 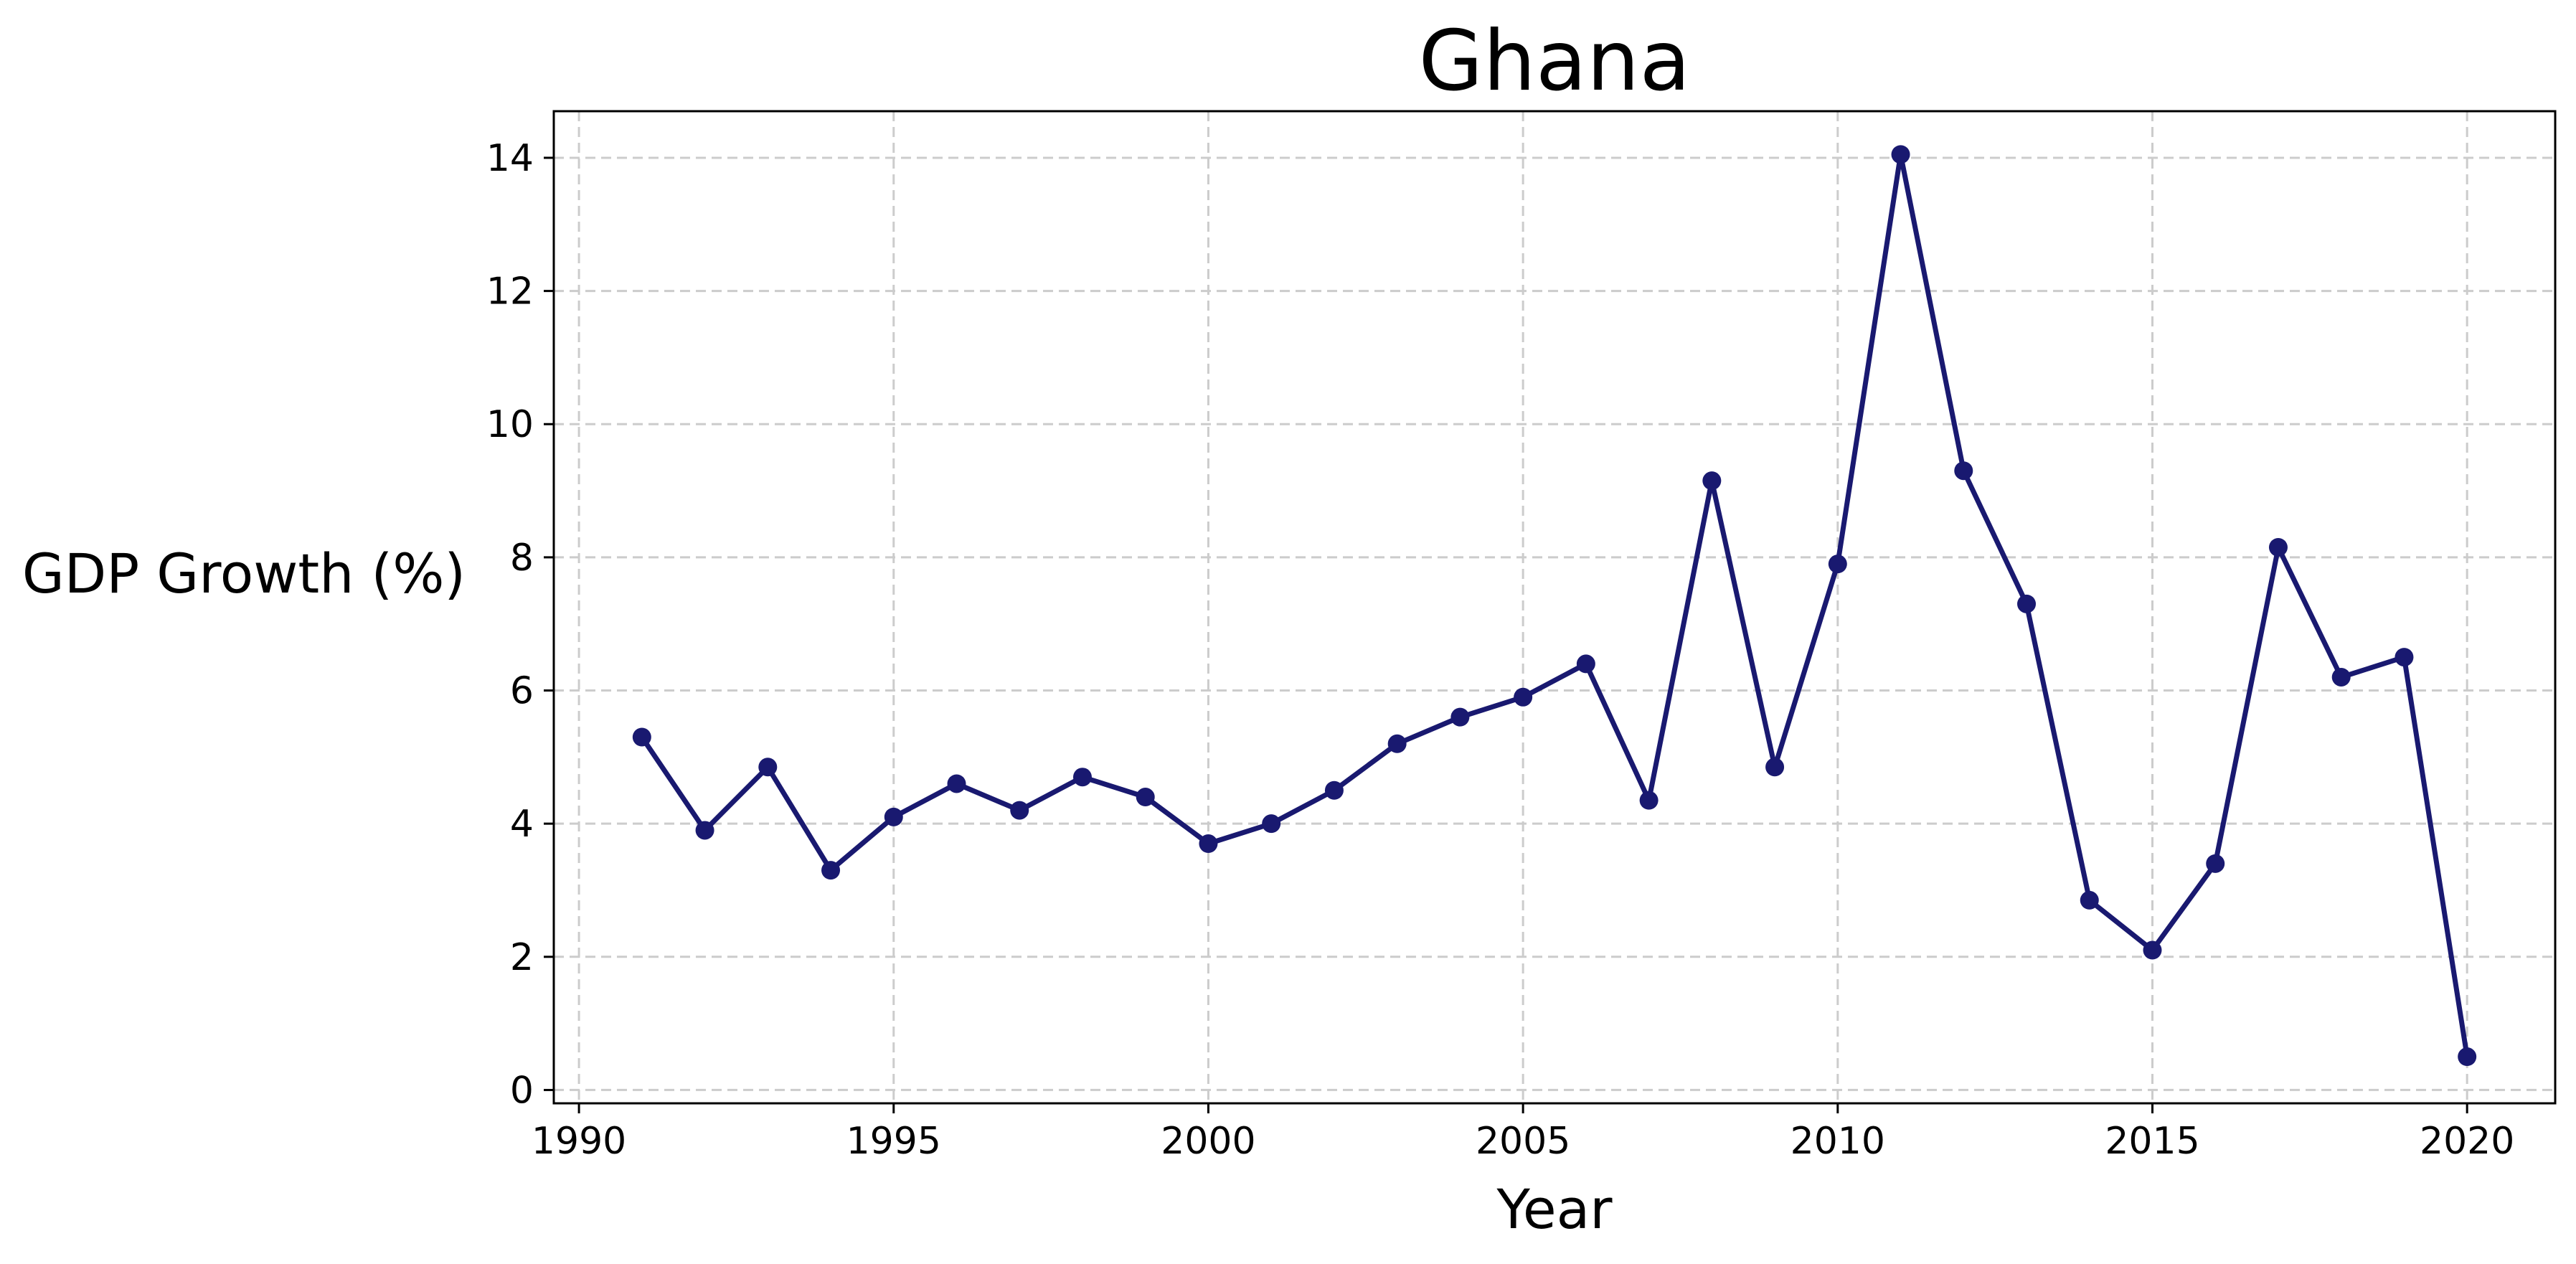 I want to click on y-tick-label: 2, so click(x=522, y=958).